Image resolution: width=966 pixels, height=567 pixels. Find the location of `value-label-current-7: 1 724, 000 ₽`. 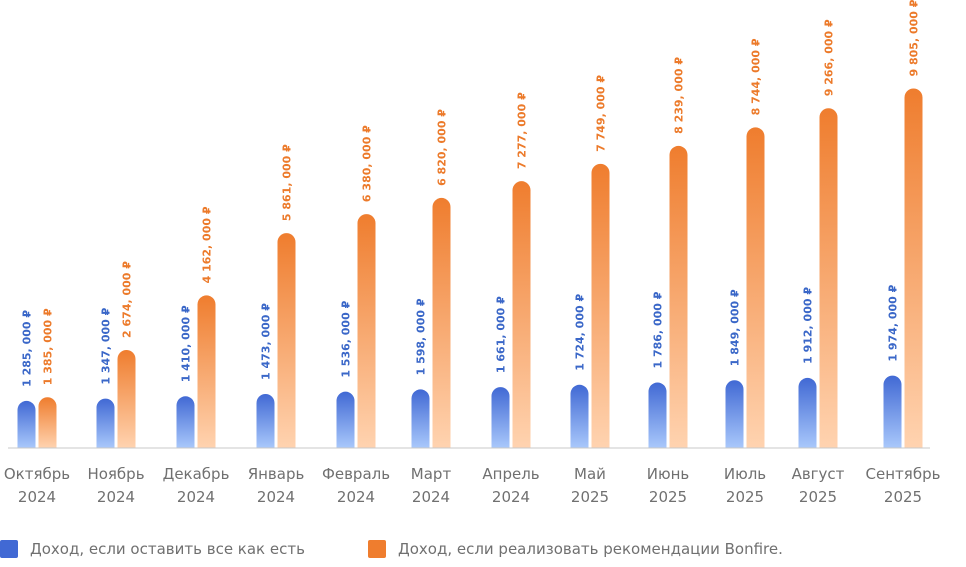

value-label-current-7: 1 724, 000 ₽ is located at coordinates (580, 332).